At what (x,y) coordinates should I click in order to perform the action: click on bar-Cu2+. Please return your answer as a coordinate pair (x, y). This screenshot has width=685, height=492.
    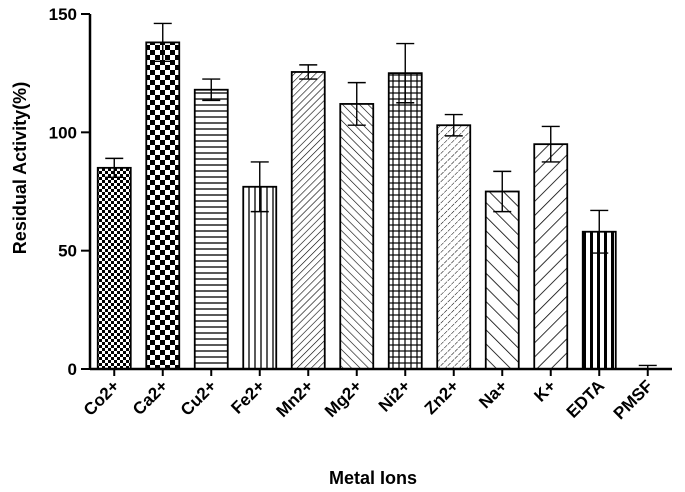
    Looking at the image, I should click on (211, 229).